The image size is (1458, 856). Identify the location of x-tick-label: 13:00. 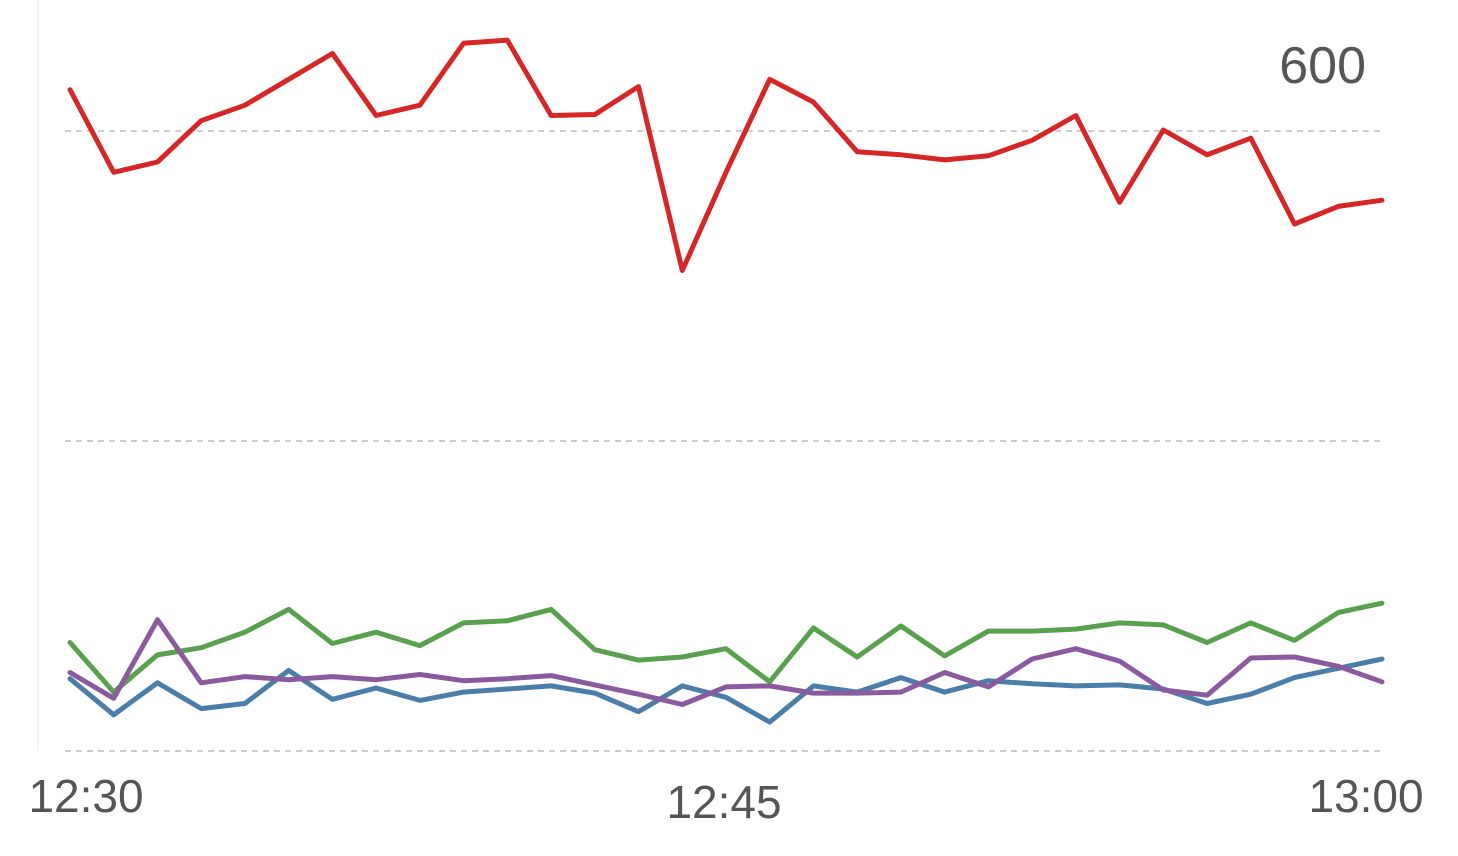
(1365, 796).